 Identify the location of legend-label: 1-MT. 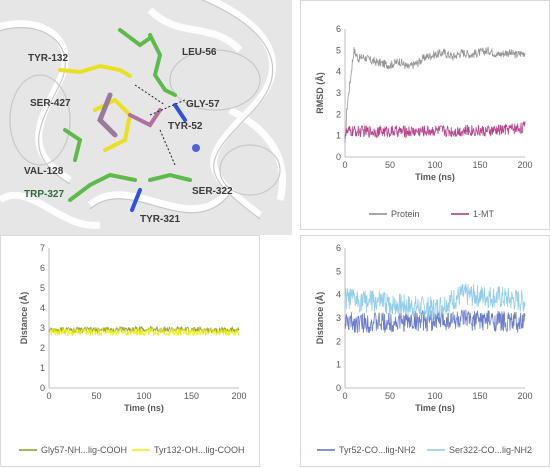
(483, 214).